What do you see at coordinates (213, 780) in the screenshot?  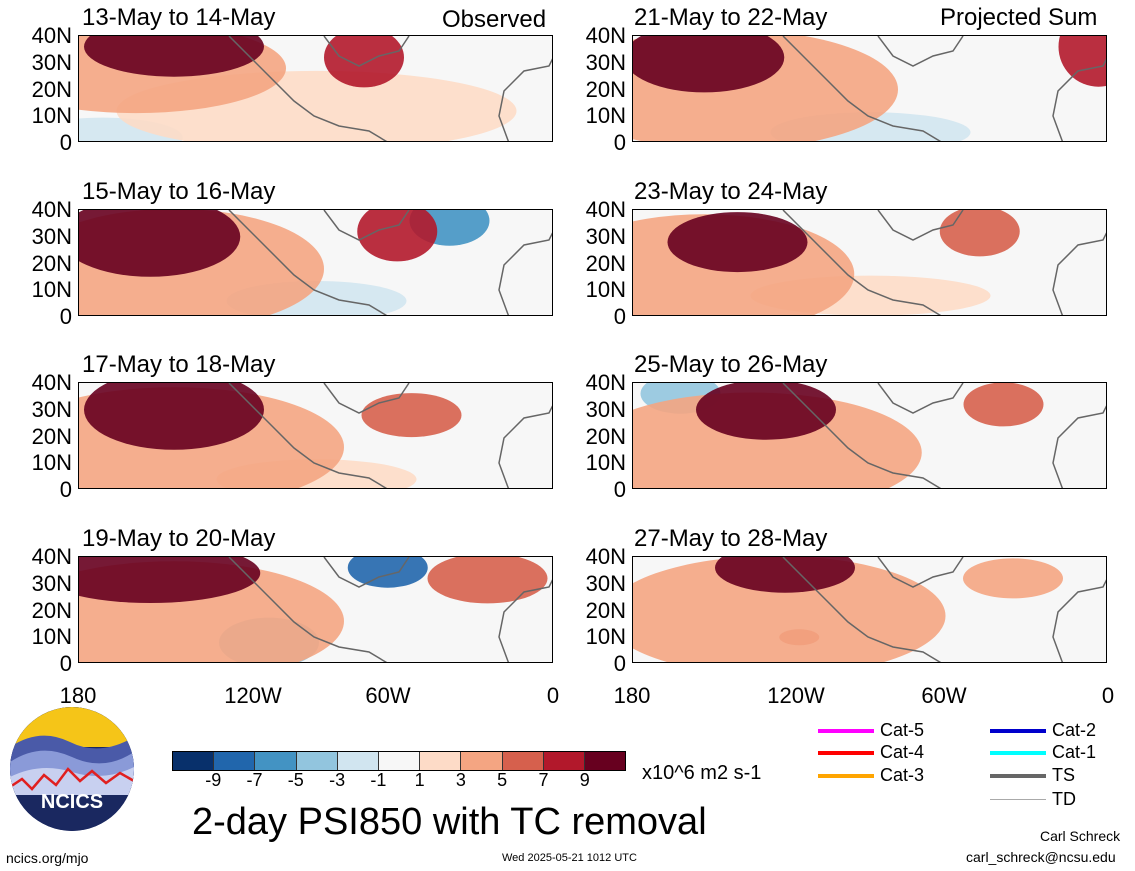 I see `colorbar-label: -9` at bounding box center [213, 780].